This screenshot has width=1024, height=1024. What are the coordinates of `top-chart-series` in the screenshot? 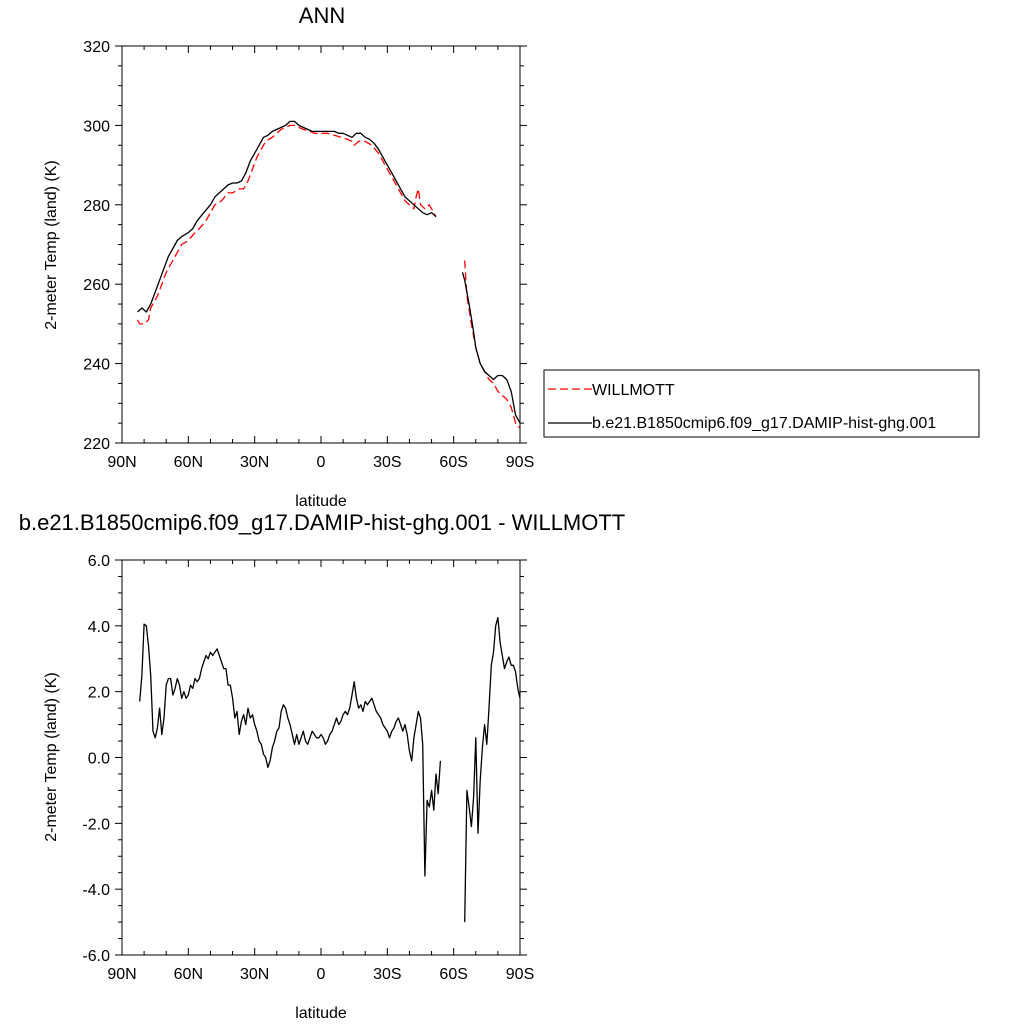 It's located at (328, 274).